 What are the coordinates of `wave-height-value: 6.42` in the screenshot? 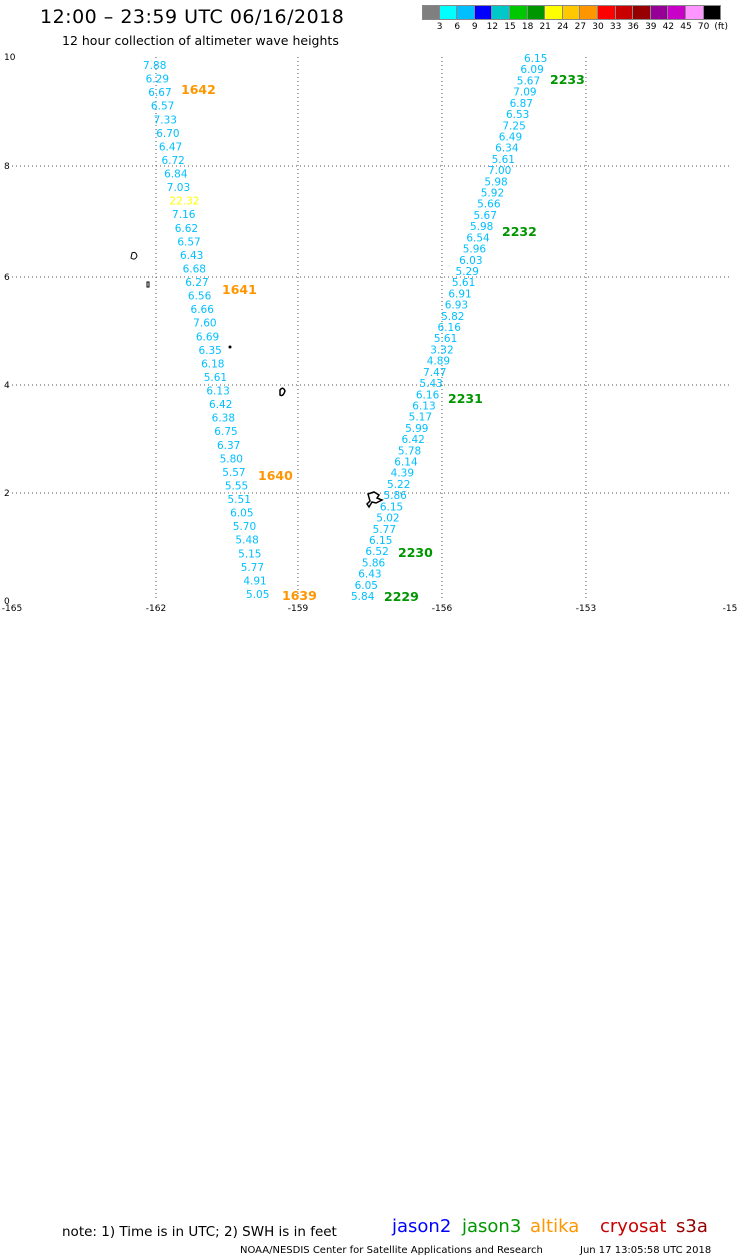 It's located at (412, 440).